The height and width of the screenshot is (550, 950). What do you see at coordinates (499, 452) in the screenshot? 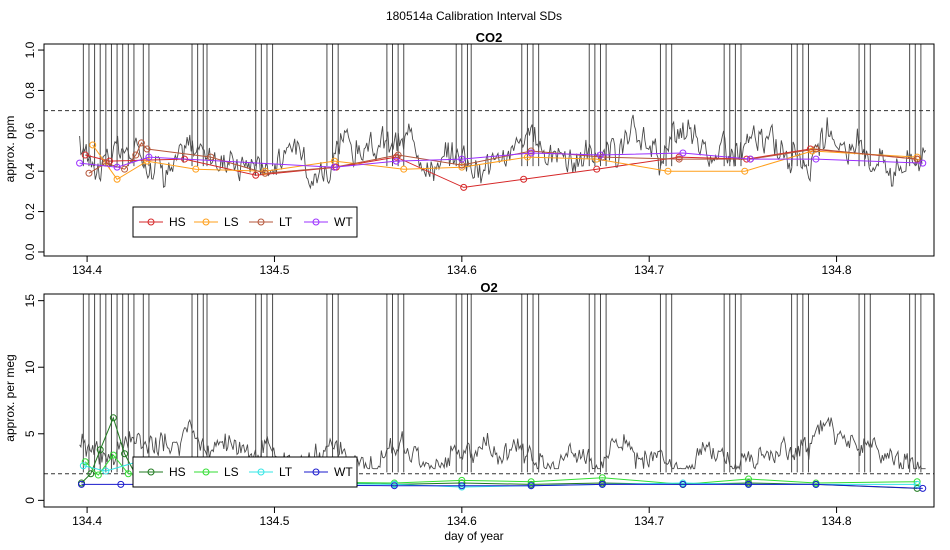
I see `o2-series-line-hs` at bounding box center [499, 452].